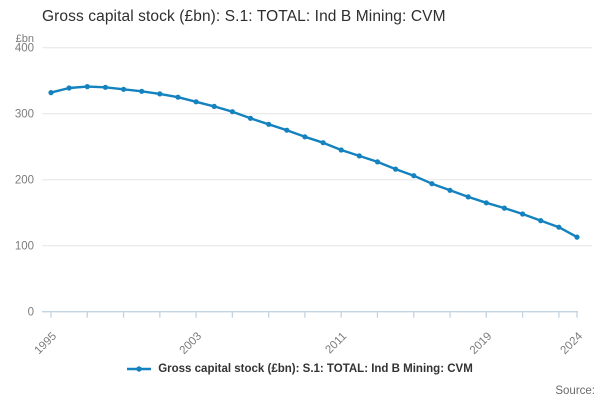 This screenshot has width=600, height=400. I want to click on y-tick-label: 200, so click(24, 181).